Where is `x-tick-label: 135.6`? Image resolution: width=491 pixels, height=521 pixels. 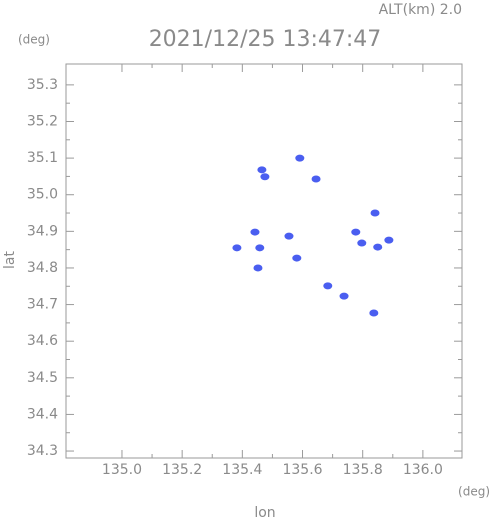
x-tick-label: 135.6 is located at coordinates (302, 470).